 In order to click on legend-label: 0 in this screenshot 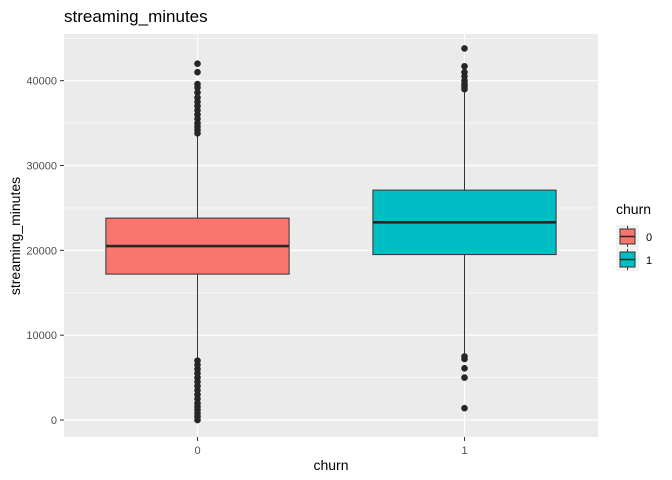, I will do `click(649, 238)`.